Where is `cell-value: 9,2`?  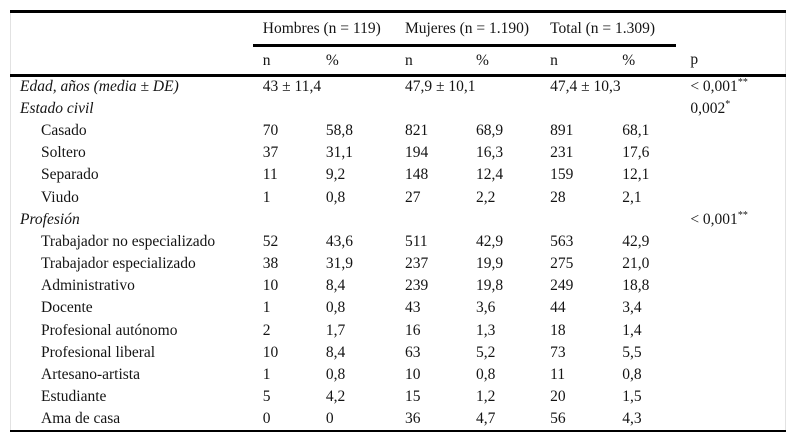 cell-value: 9,2 is located at coordinates (335, 175).